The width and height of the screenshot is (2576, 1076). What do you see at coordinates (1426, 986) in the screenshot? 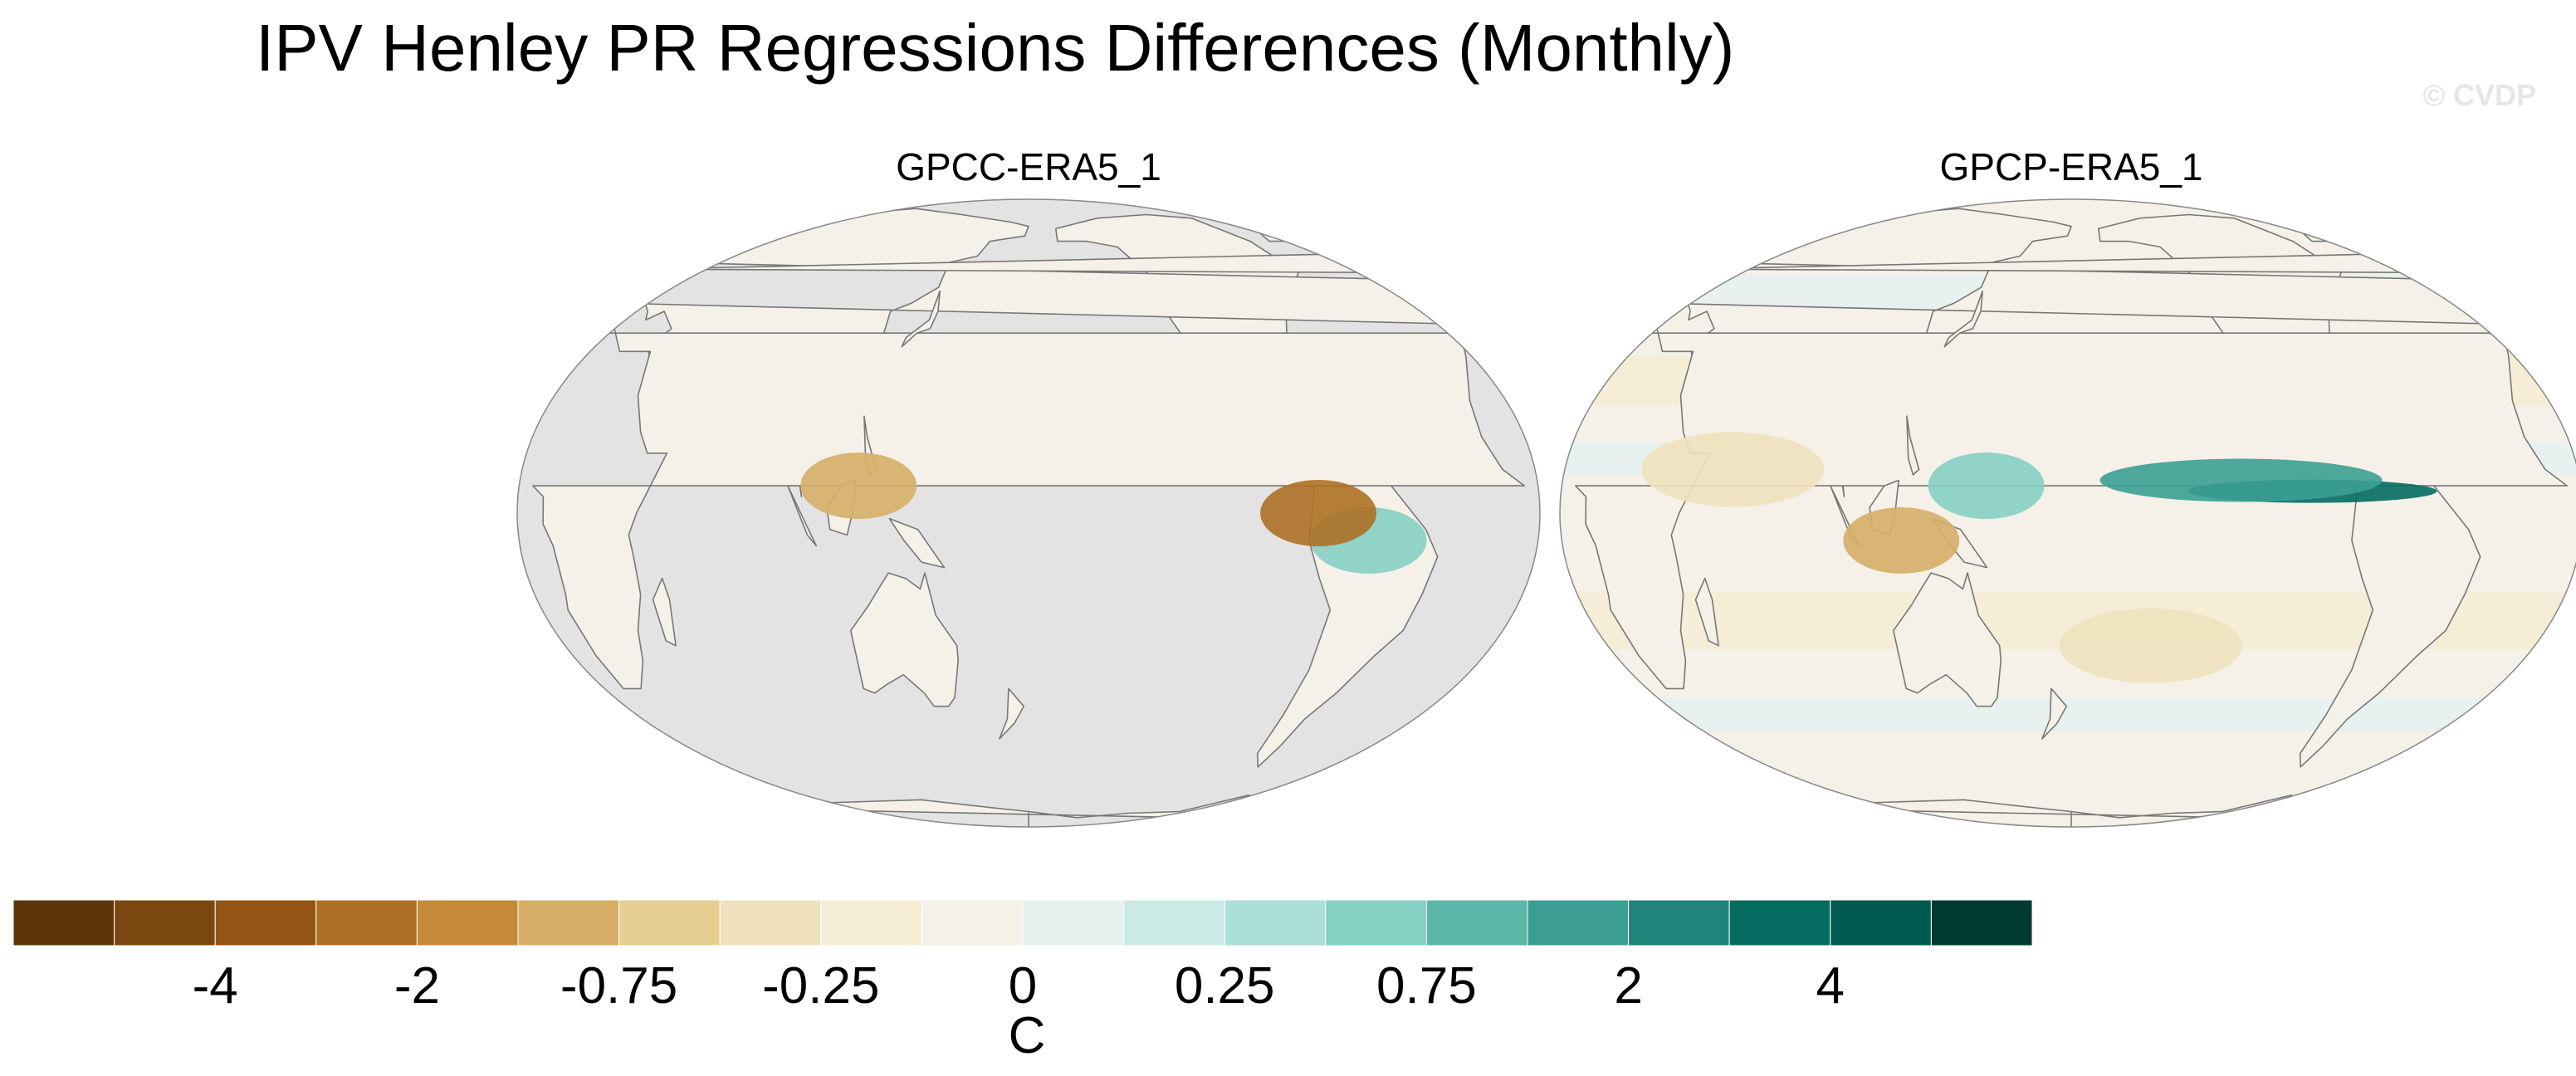
I see `colorbar-tick-label: 0.75` at bounding box center [1426, 986].